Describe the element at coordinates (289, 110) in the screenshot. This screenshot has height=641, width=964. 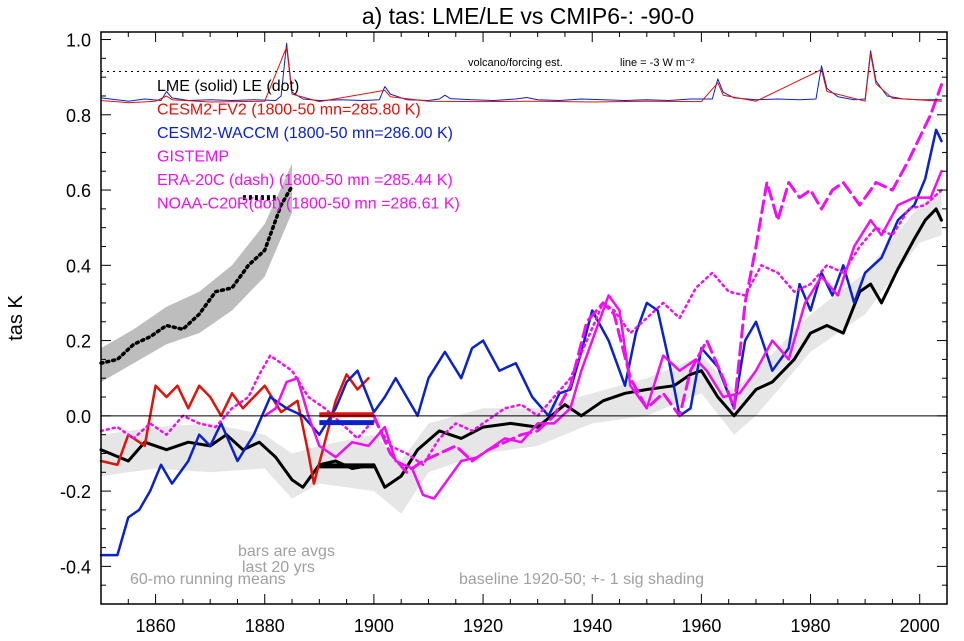
I see `legend-entry: CESM2-FV2 (1800-50 mn=285.80 K)` at that location.